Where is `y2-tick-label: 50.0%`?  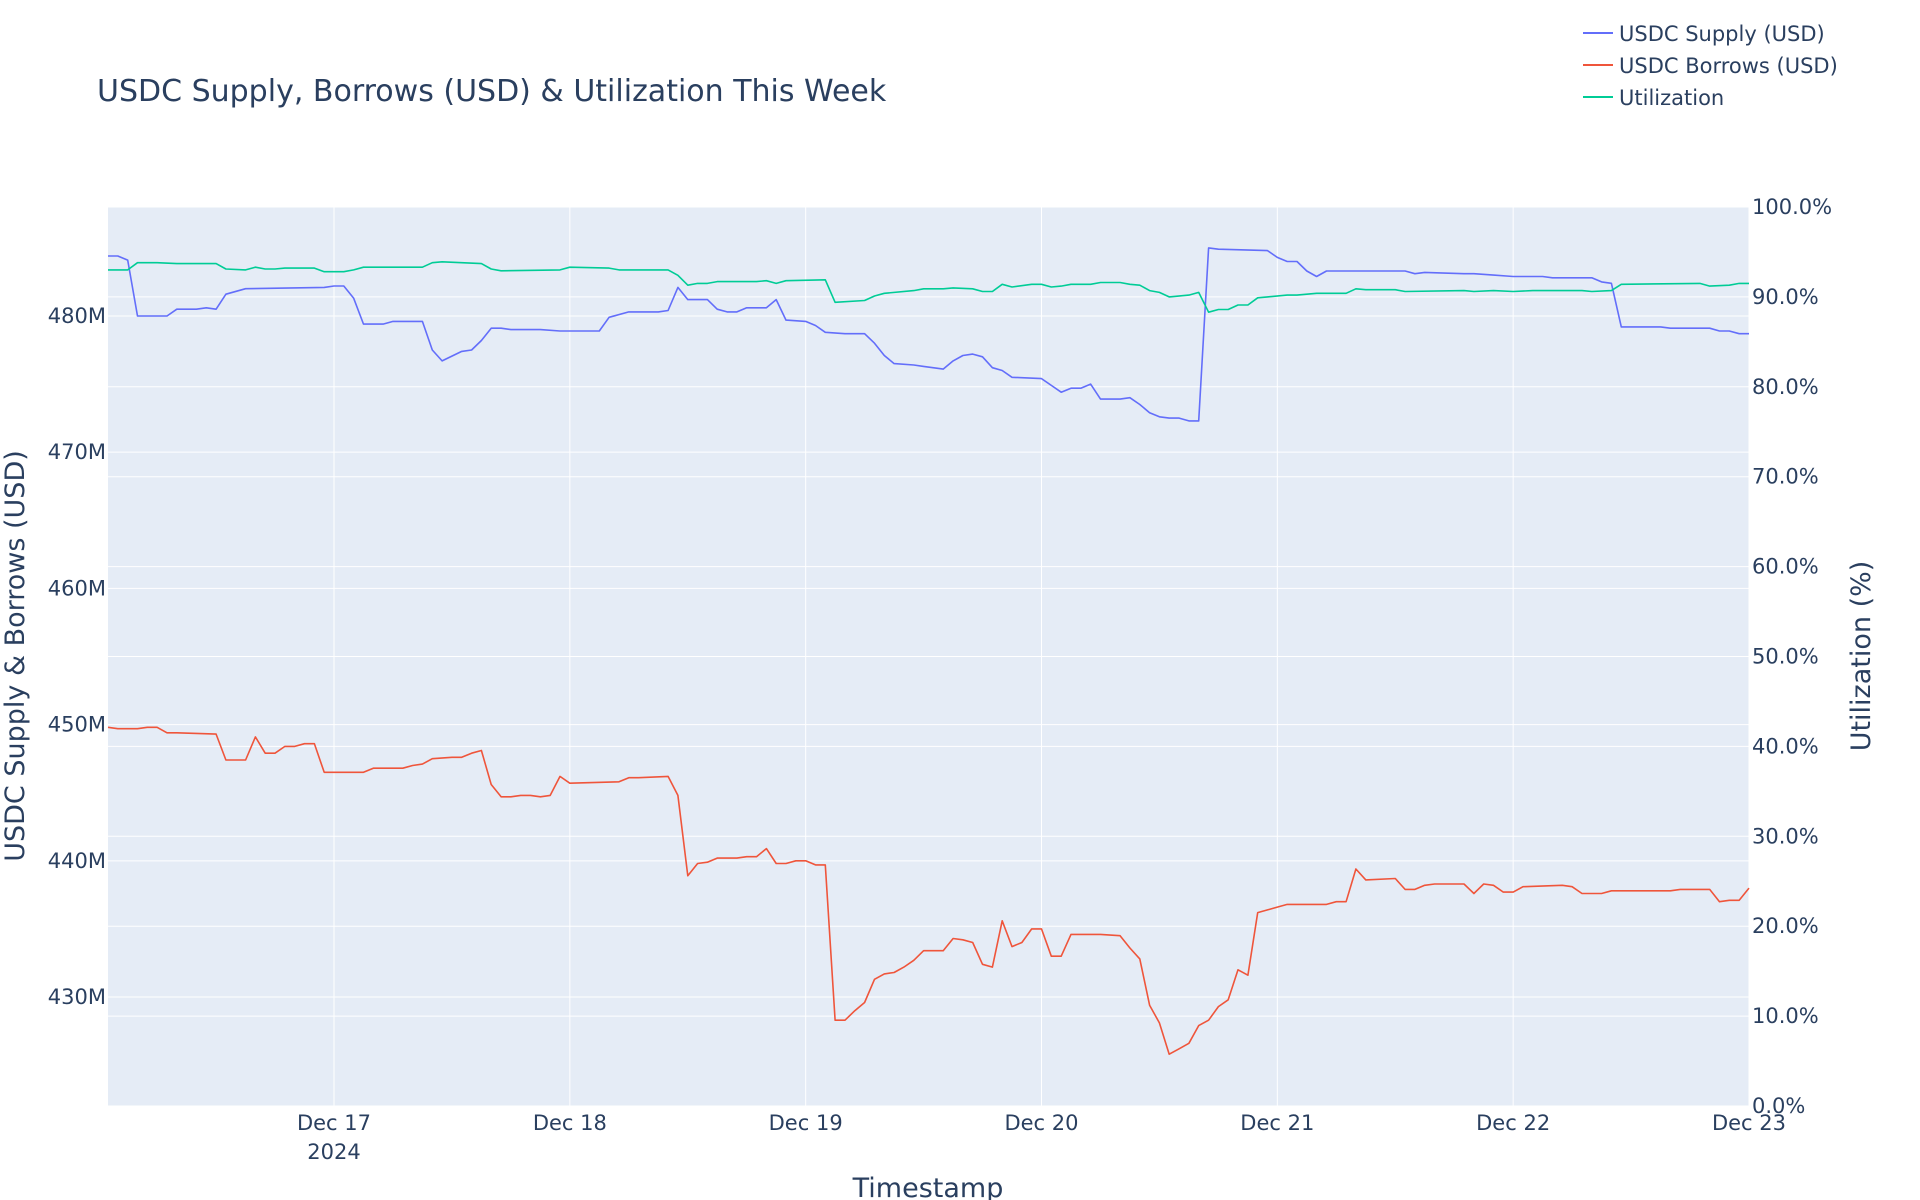 y2-tick-label: 50.0% is located at coordinates (1785, 657).